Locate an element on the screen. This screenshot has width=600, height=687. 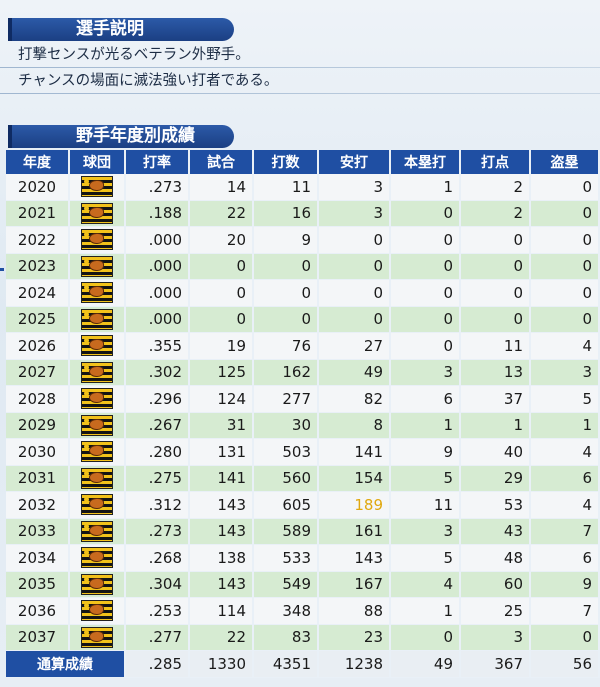
stolen-bases-cell: 6 is located at coordinates (565, 478).